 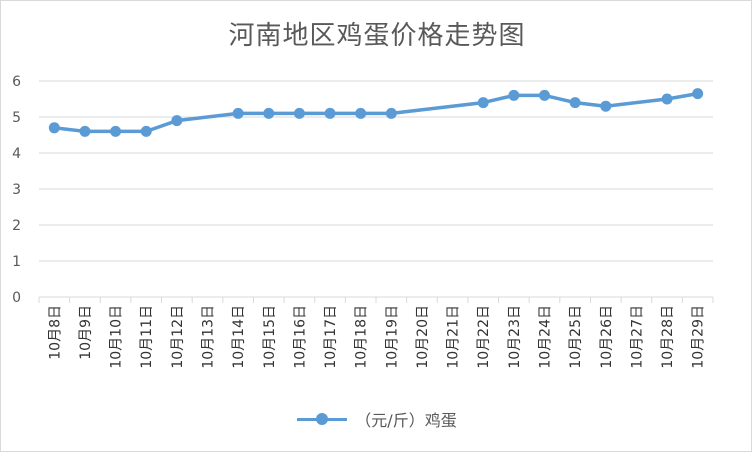 I want to click on x-tick-label: 10月24日, so click(x=546, y=337).